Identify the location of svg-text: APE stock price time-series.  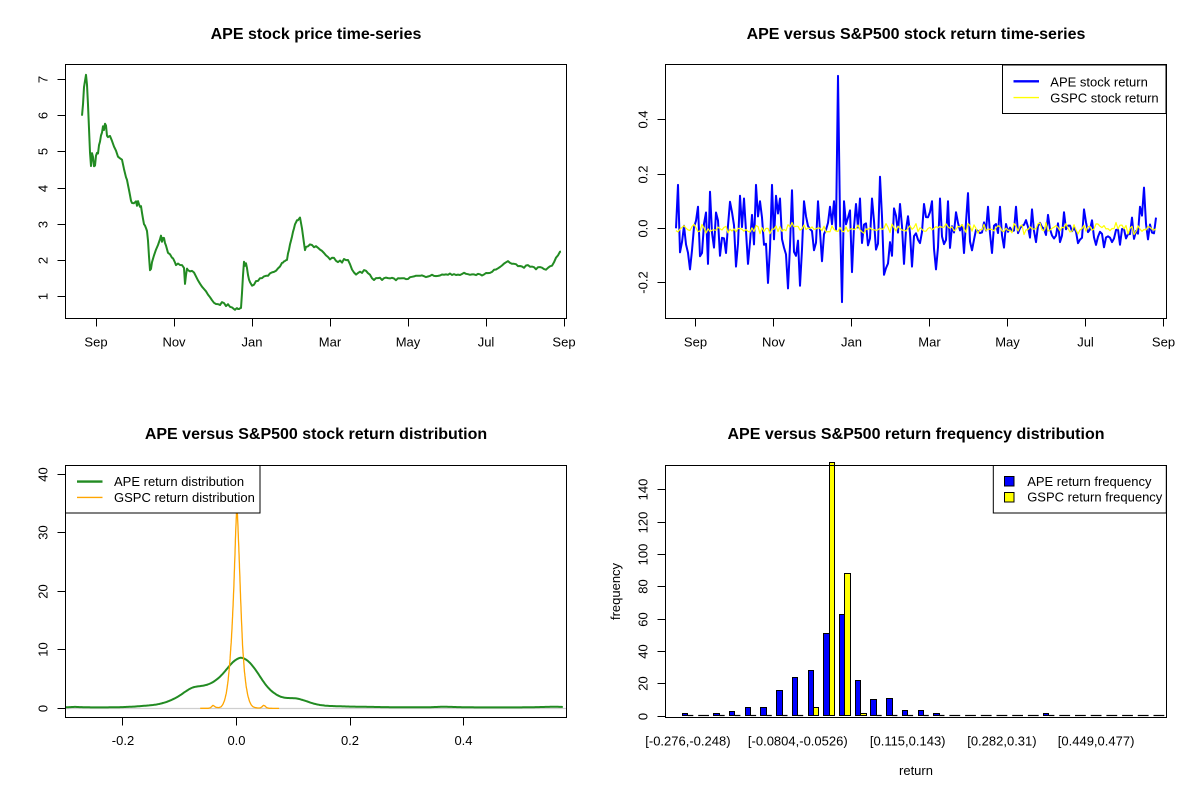
(316, 34).